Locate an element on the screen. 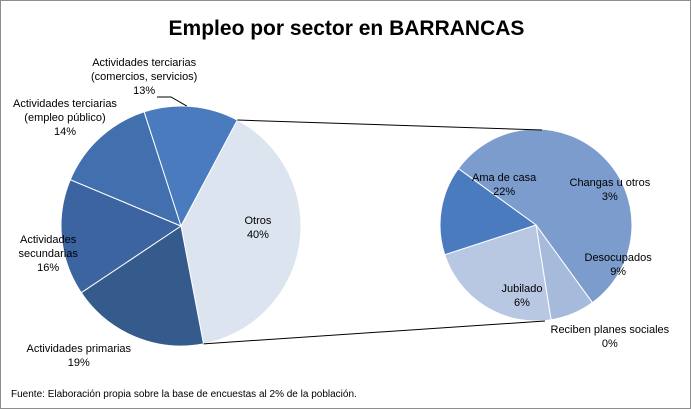  slice-actividades-terciarias-comercios-servicios is located at coordinates (191, 166).